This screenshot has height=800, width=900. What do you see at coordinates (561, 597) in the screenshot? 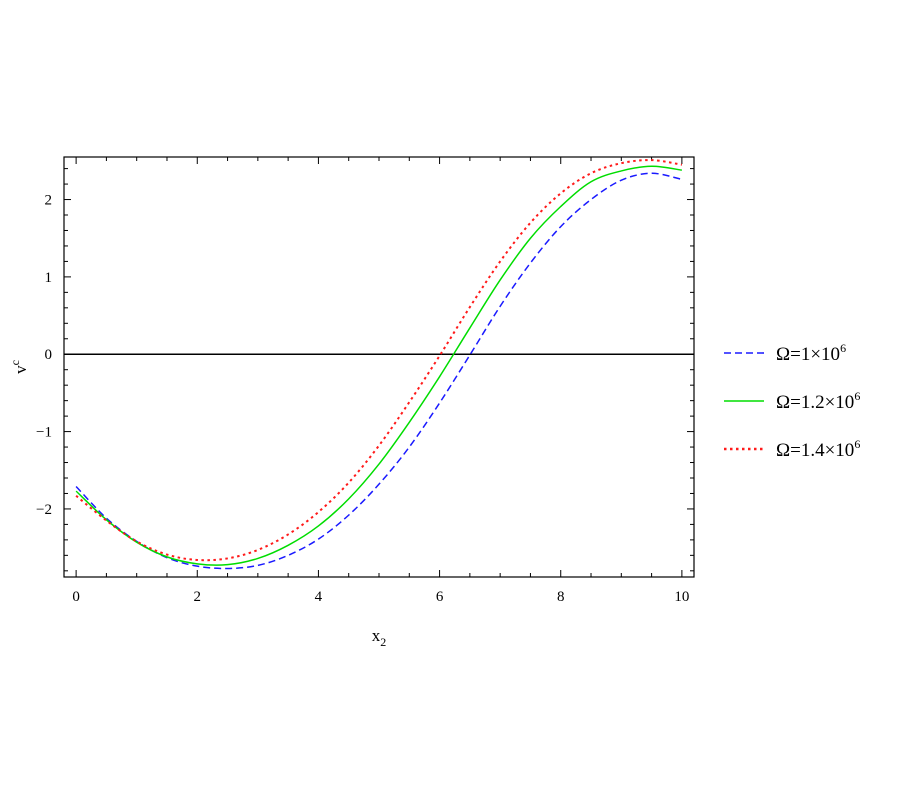
I see `x-tick-label: 8` at bounding box center [561, 597].